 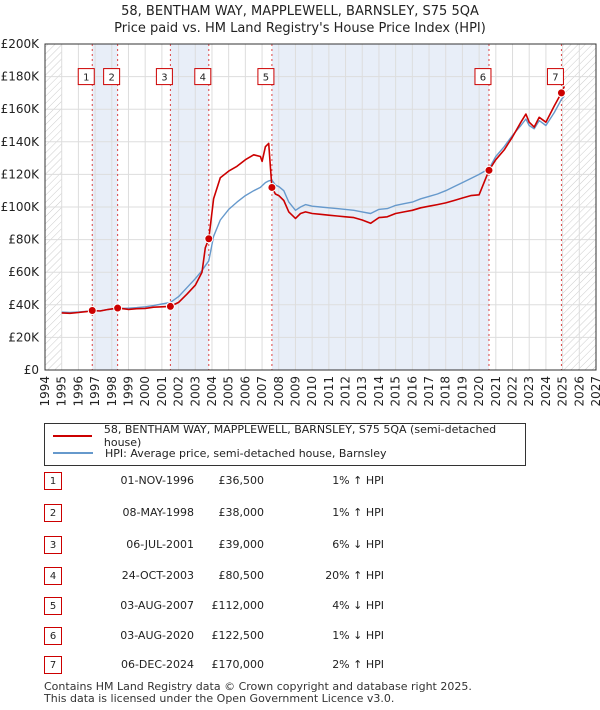 What do you see at coordinates (158, 512) in the screenshot?
I see `sale-date: 08-MAY-1998` at bounding box center [158, 512].